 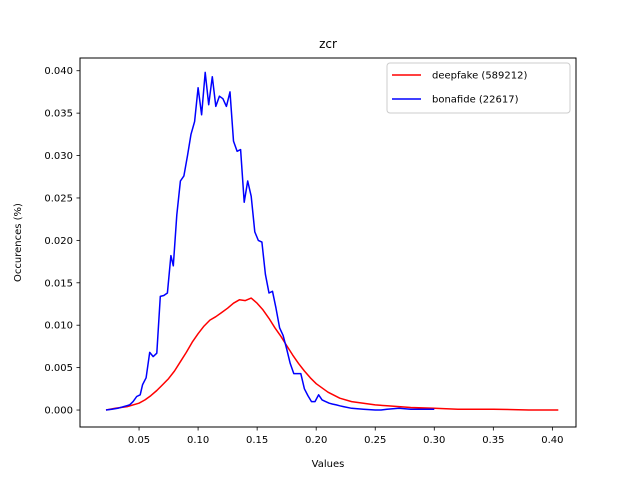 What do you see at coordinates (375, 440) in the screenshot?
I see `x-tick-label: 0.25` at bounding box center [375, 440].